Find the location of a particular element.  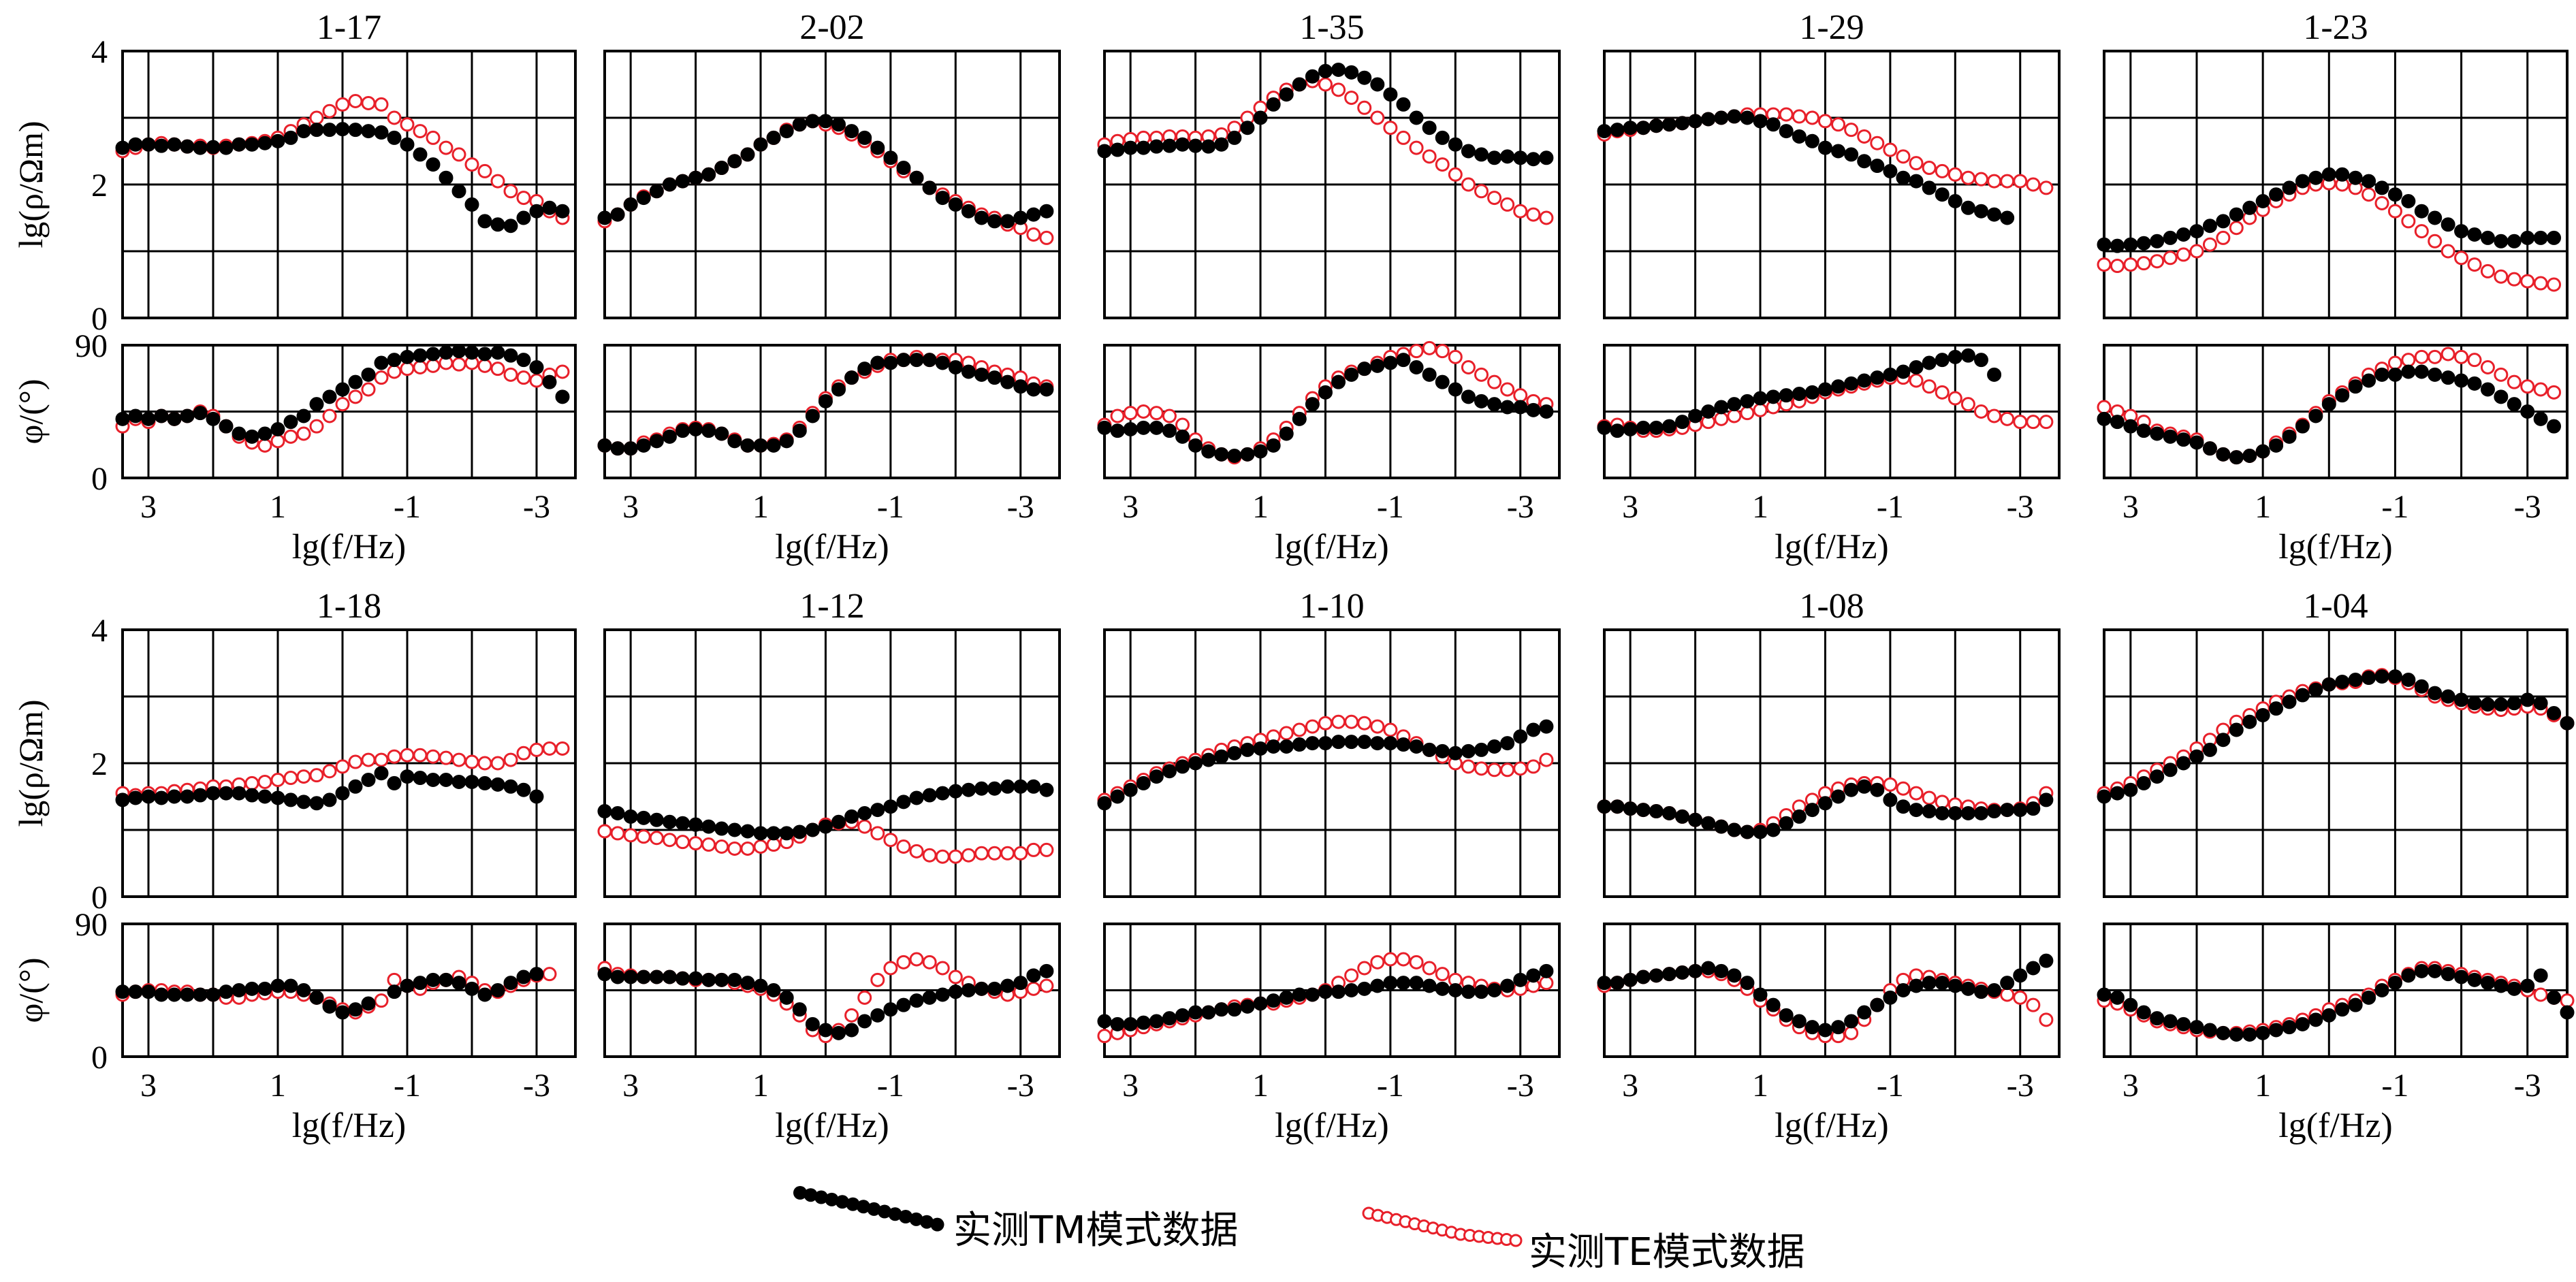

station-panel-1-12: 1-12 3 1 -1 -3 lg(f/Hz) is located at coordinates (829, 866).